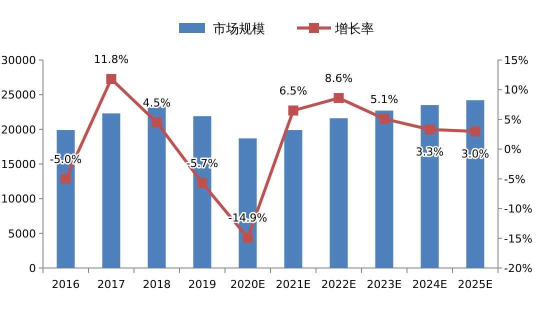 Image resolution: width=549 pixels, height=323 pixels. Describe the element at coordinates (515, 179) in the screenshot. I see `y2-tick-label: -5%` at that location.